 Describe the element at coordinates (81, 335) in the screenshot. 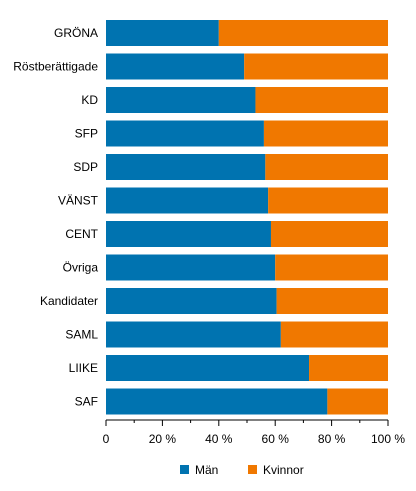

I see `category-label: SAML` at that location.